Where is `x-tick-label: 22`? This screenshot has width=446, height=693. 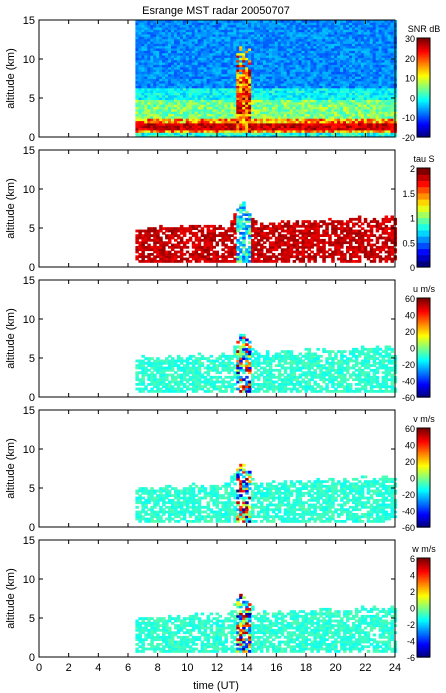 x-tick-label: 22 is located at coordinates (365, 668).